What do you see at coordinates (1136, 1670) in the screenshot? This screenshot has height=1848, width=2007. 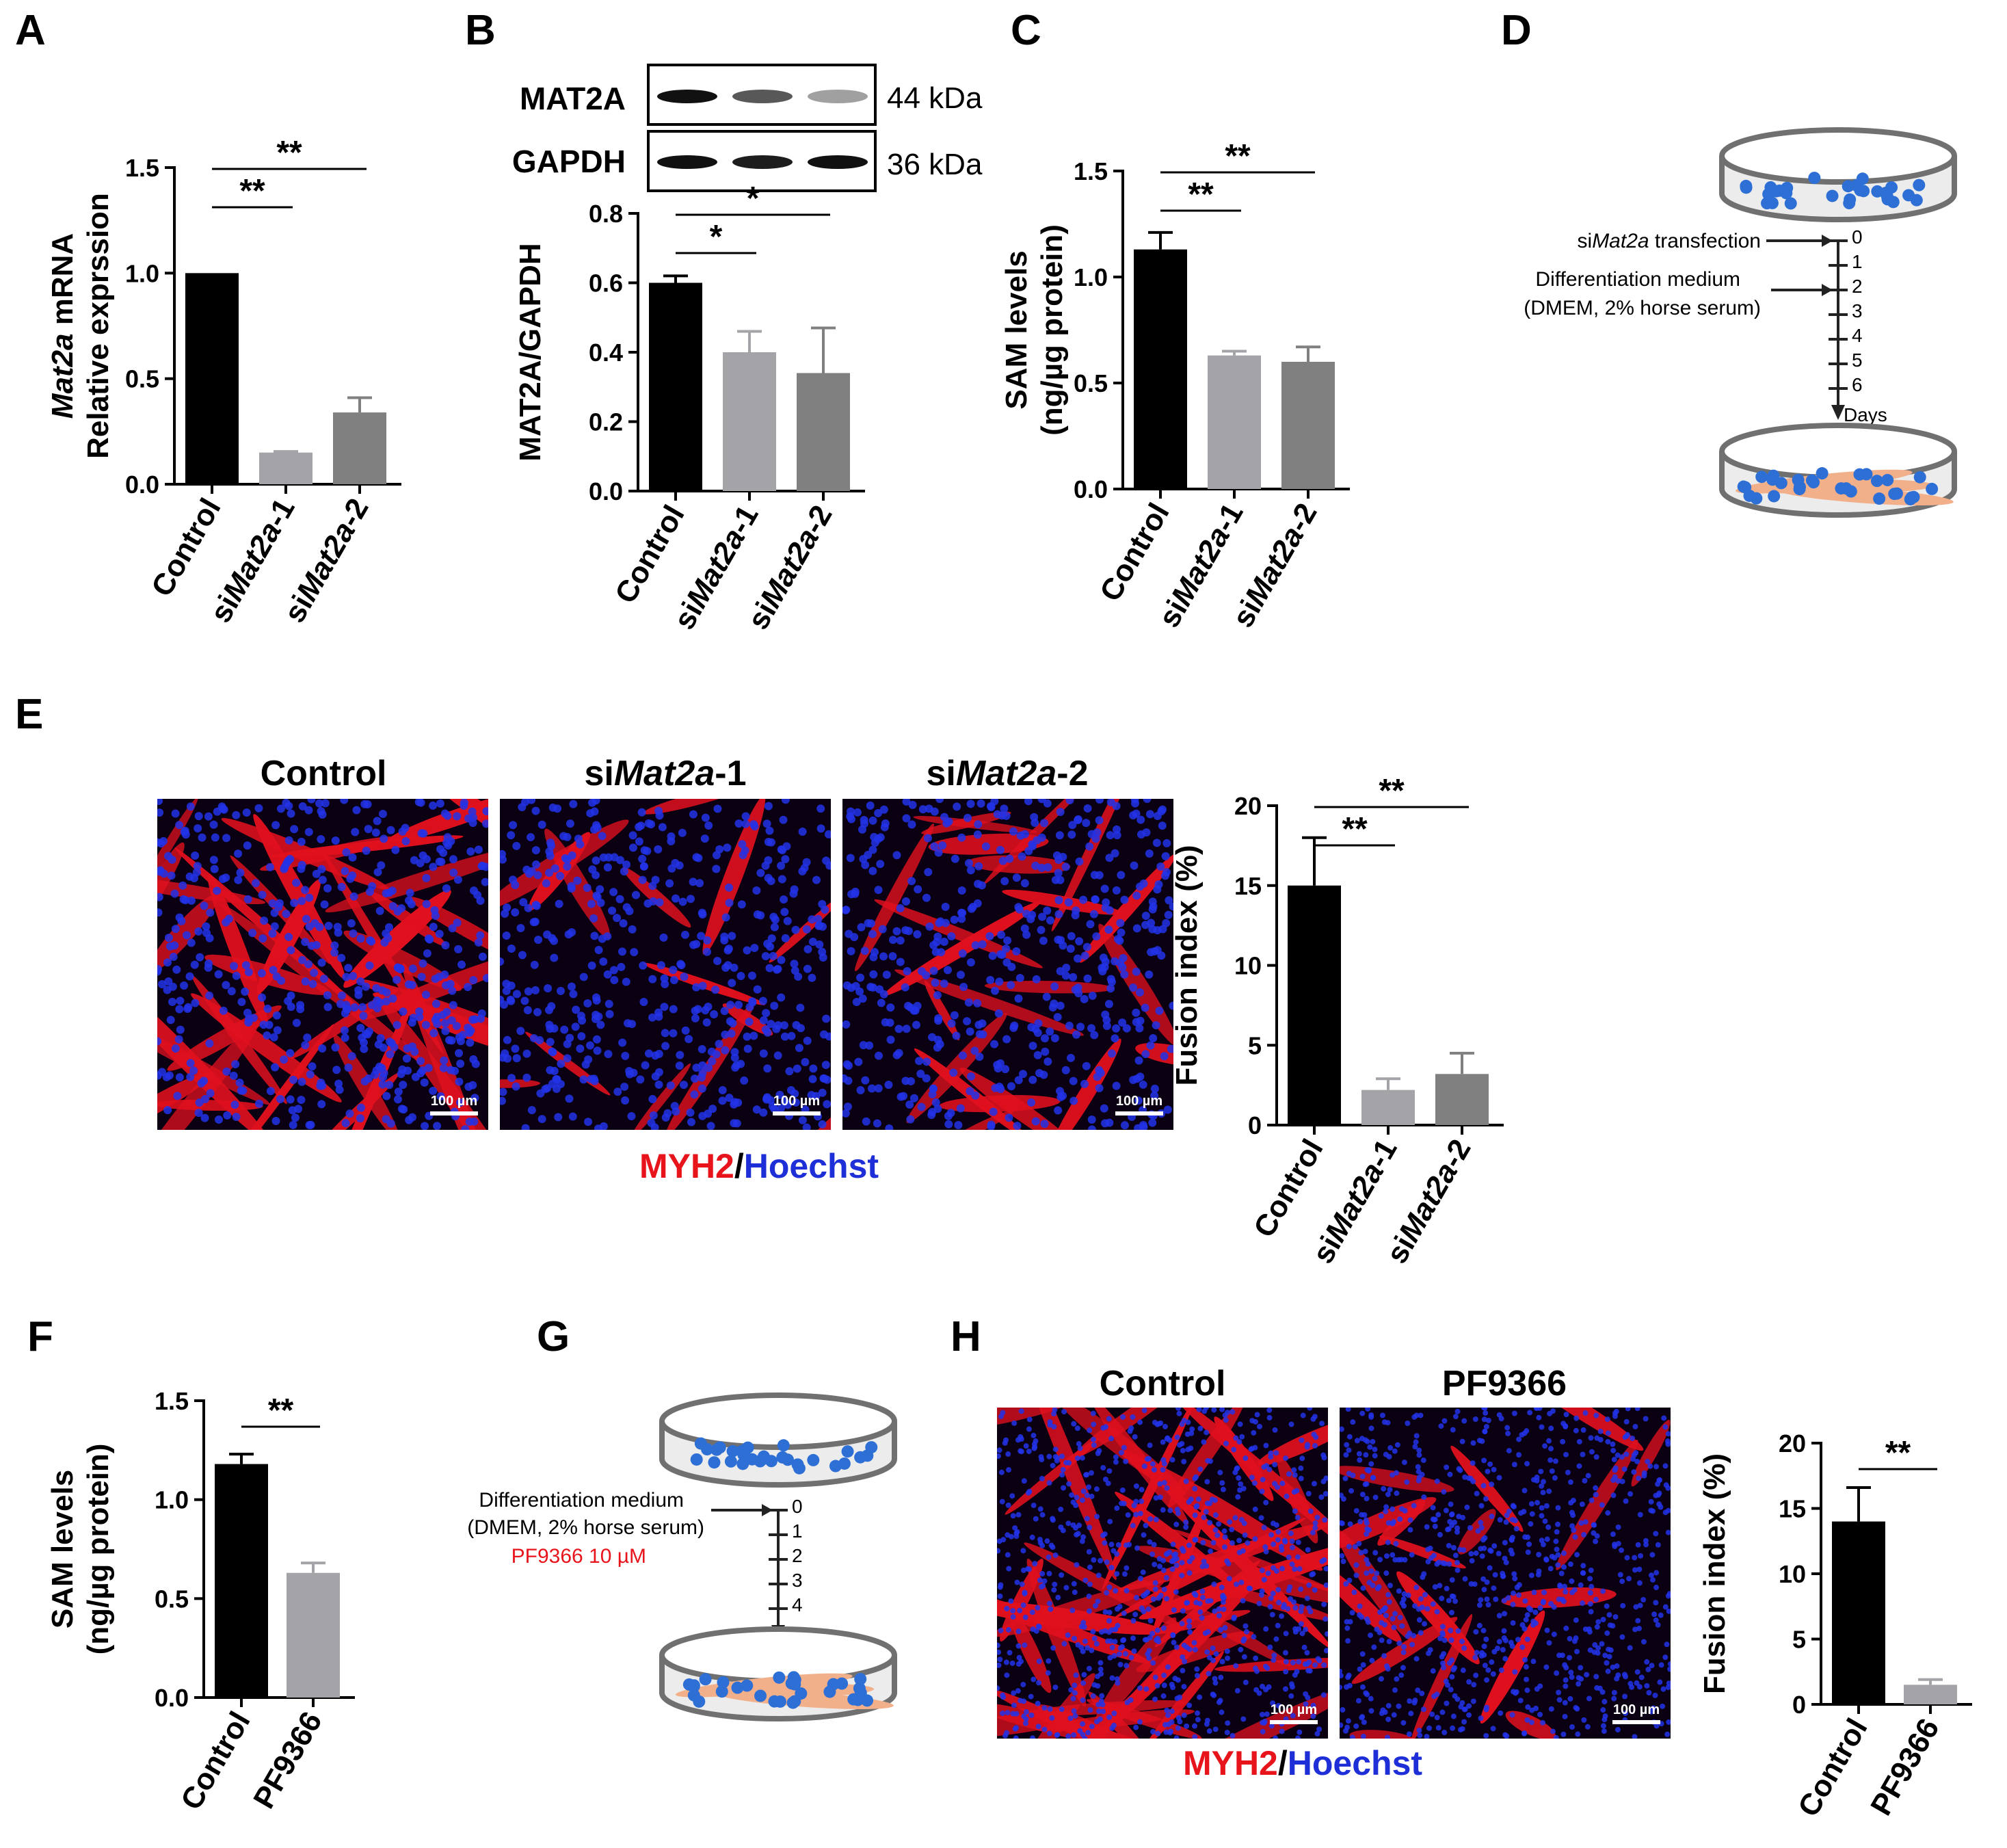 I see `myotube` at bounding box center [1136, 1670].